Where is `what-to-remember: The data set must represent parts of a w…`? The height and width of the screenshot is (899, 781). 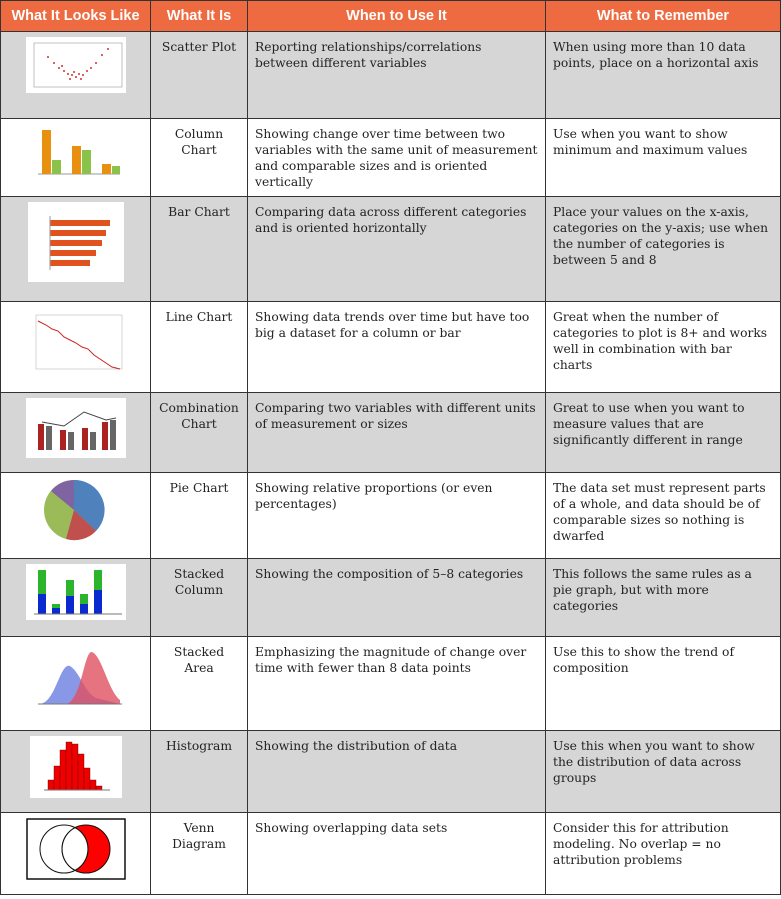 what-to-remember: The data set must represent parts of a w… is located at coordinates (663, 515).